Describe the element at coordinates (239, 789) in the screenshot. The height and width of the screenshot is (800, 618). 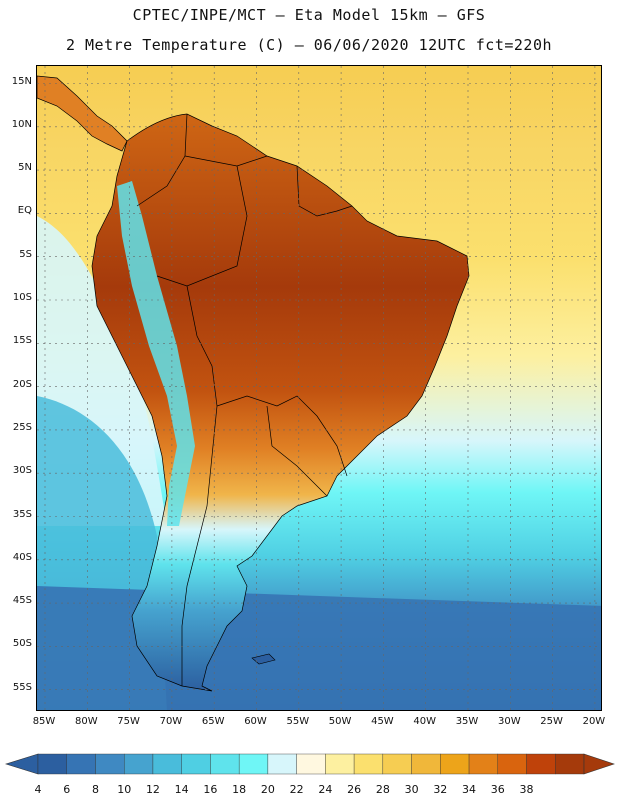
I see `colorbar-tick-label: 18` at that location.